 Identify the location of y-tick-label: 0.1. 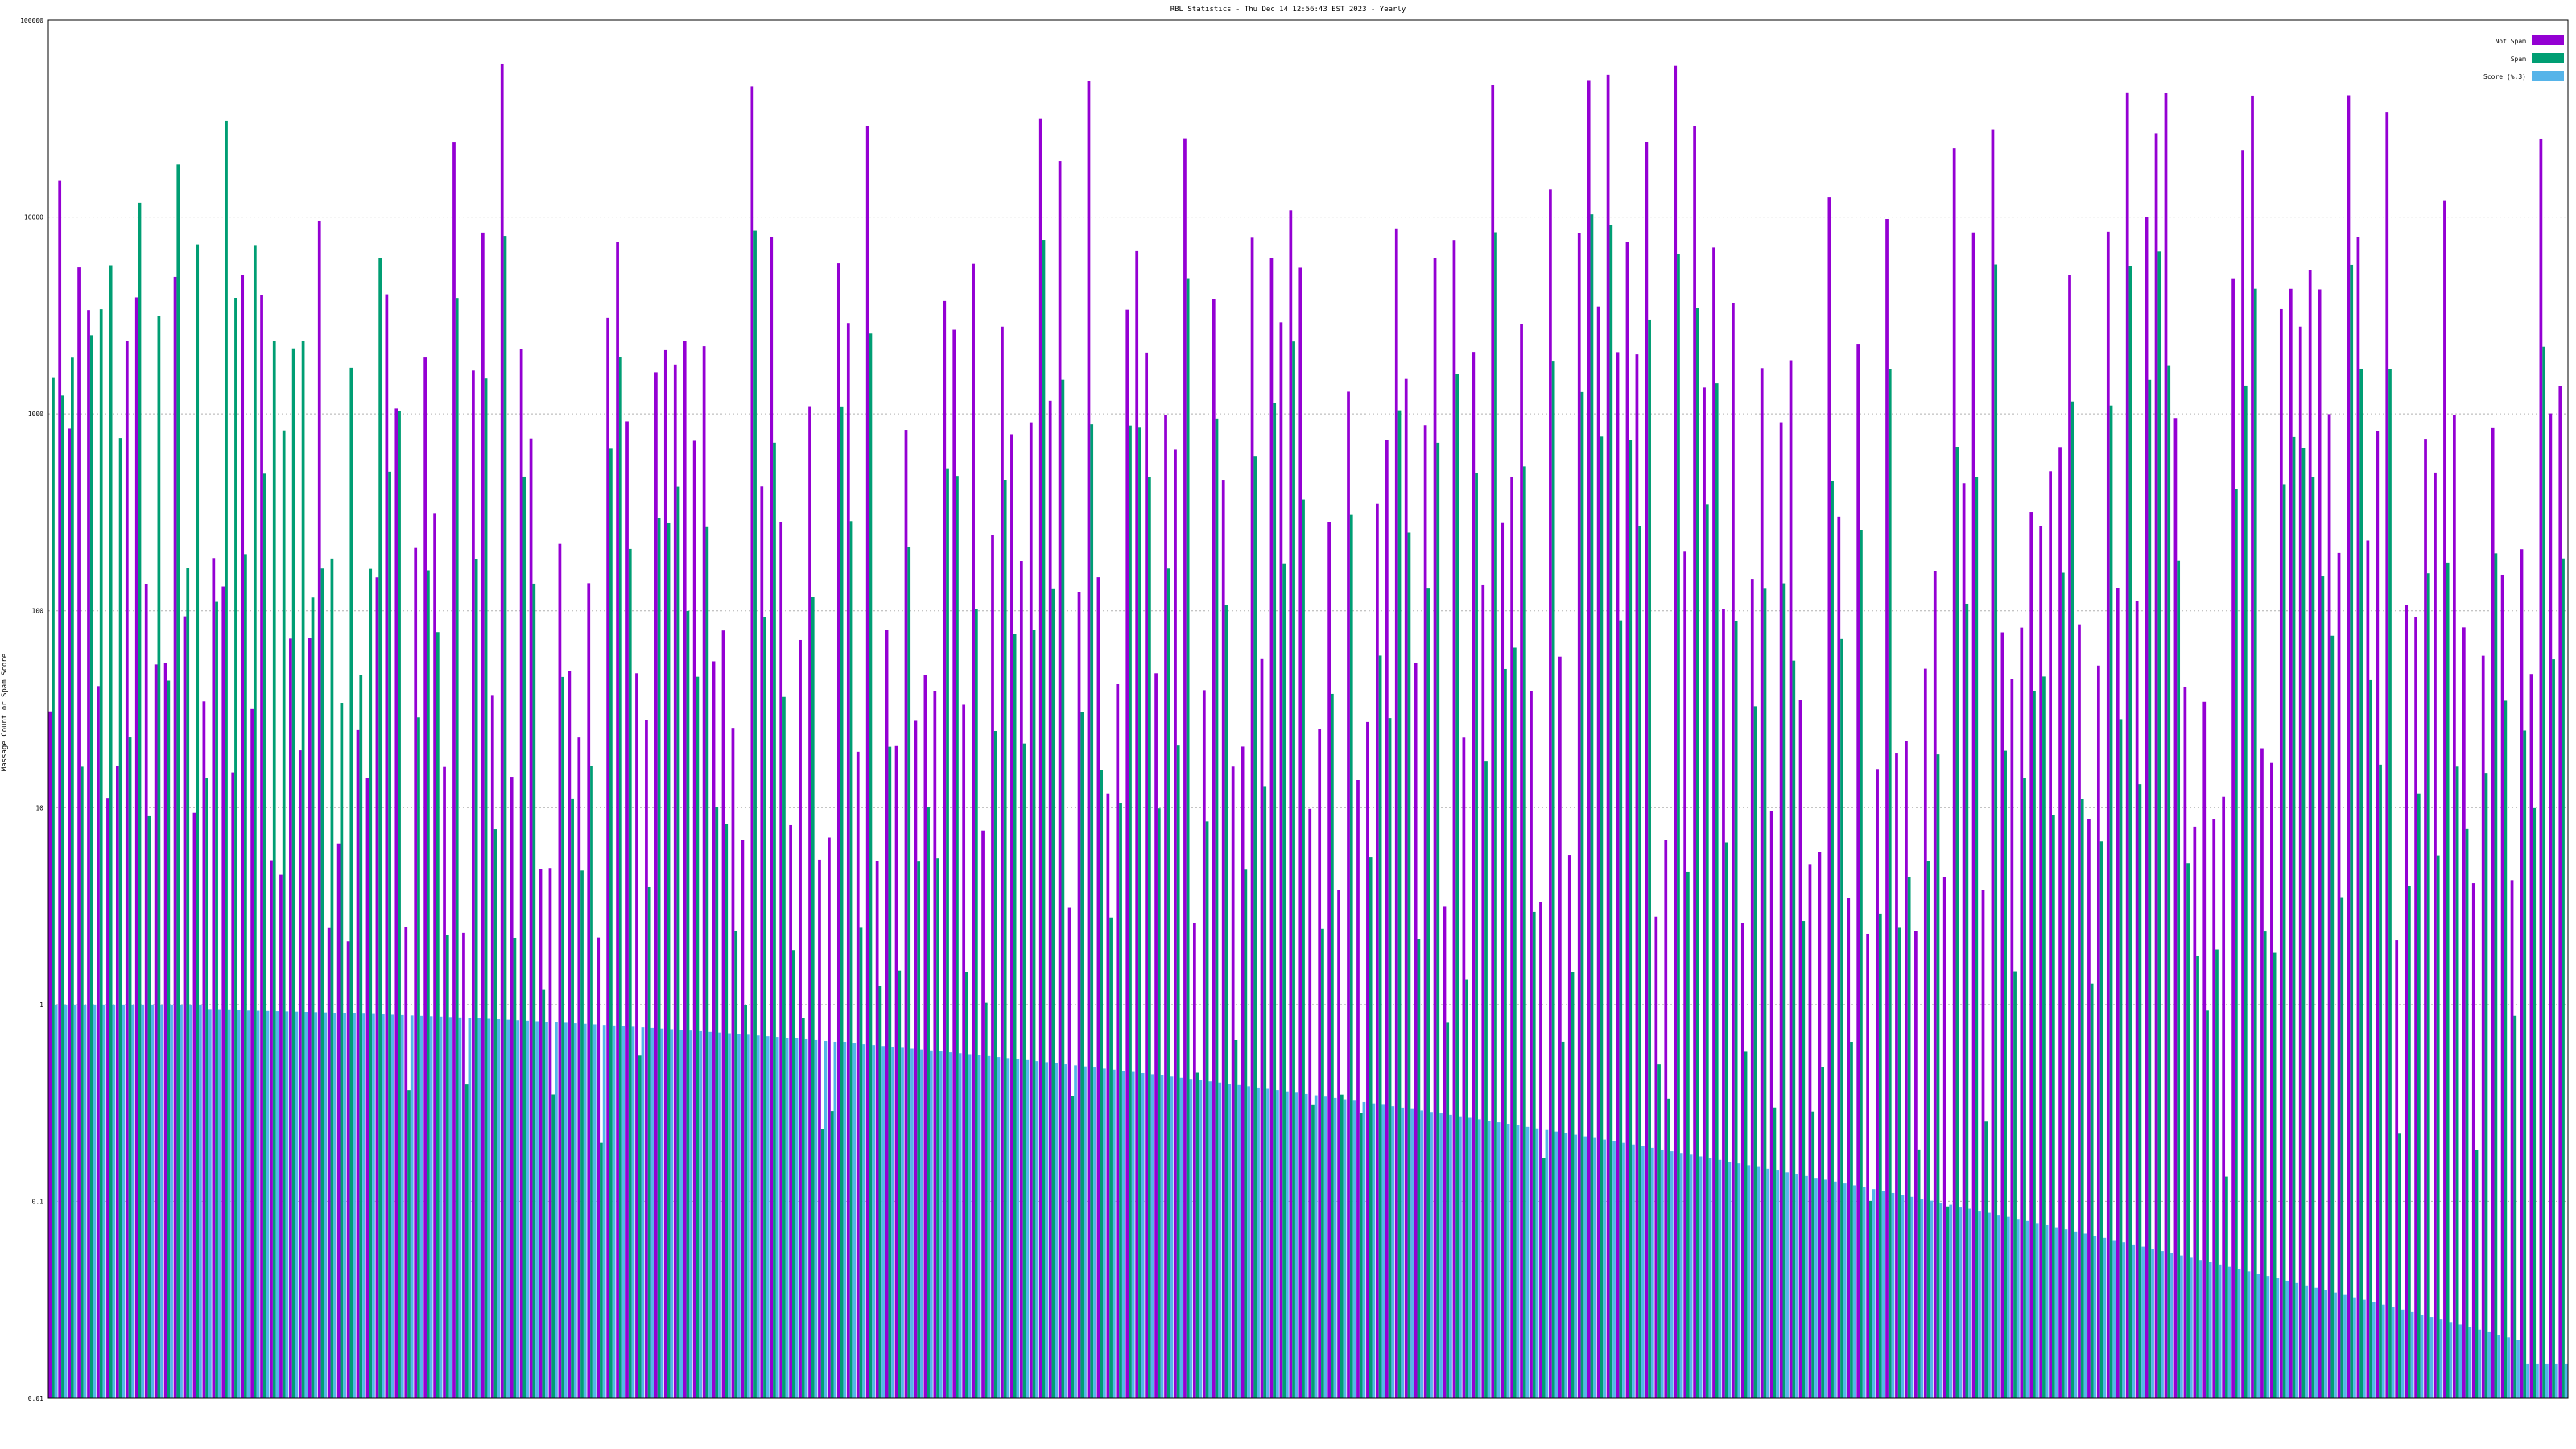
(38, 1201).